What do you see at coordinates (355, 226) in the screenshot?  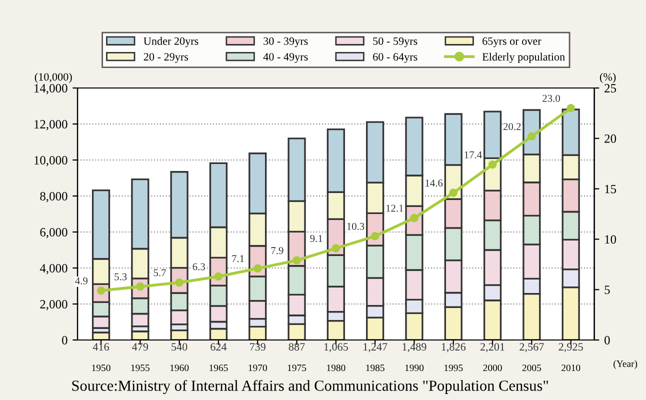 I see `data-label: 10.3` at bounding box center [355, 226].